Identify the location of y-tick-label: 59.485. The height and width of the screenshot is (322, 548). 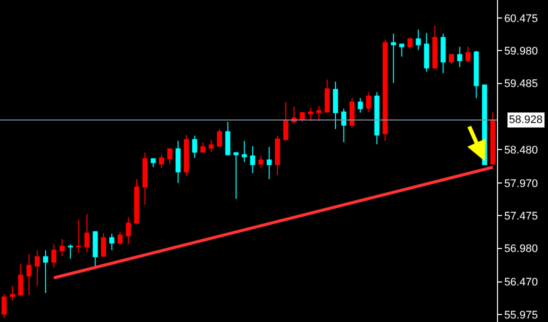
(521, 84).